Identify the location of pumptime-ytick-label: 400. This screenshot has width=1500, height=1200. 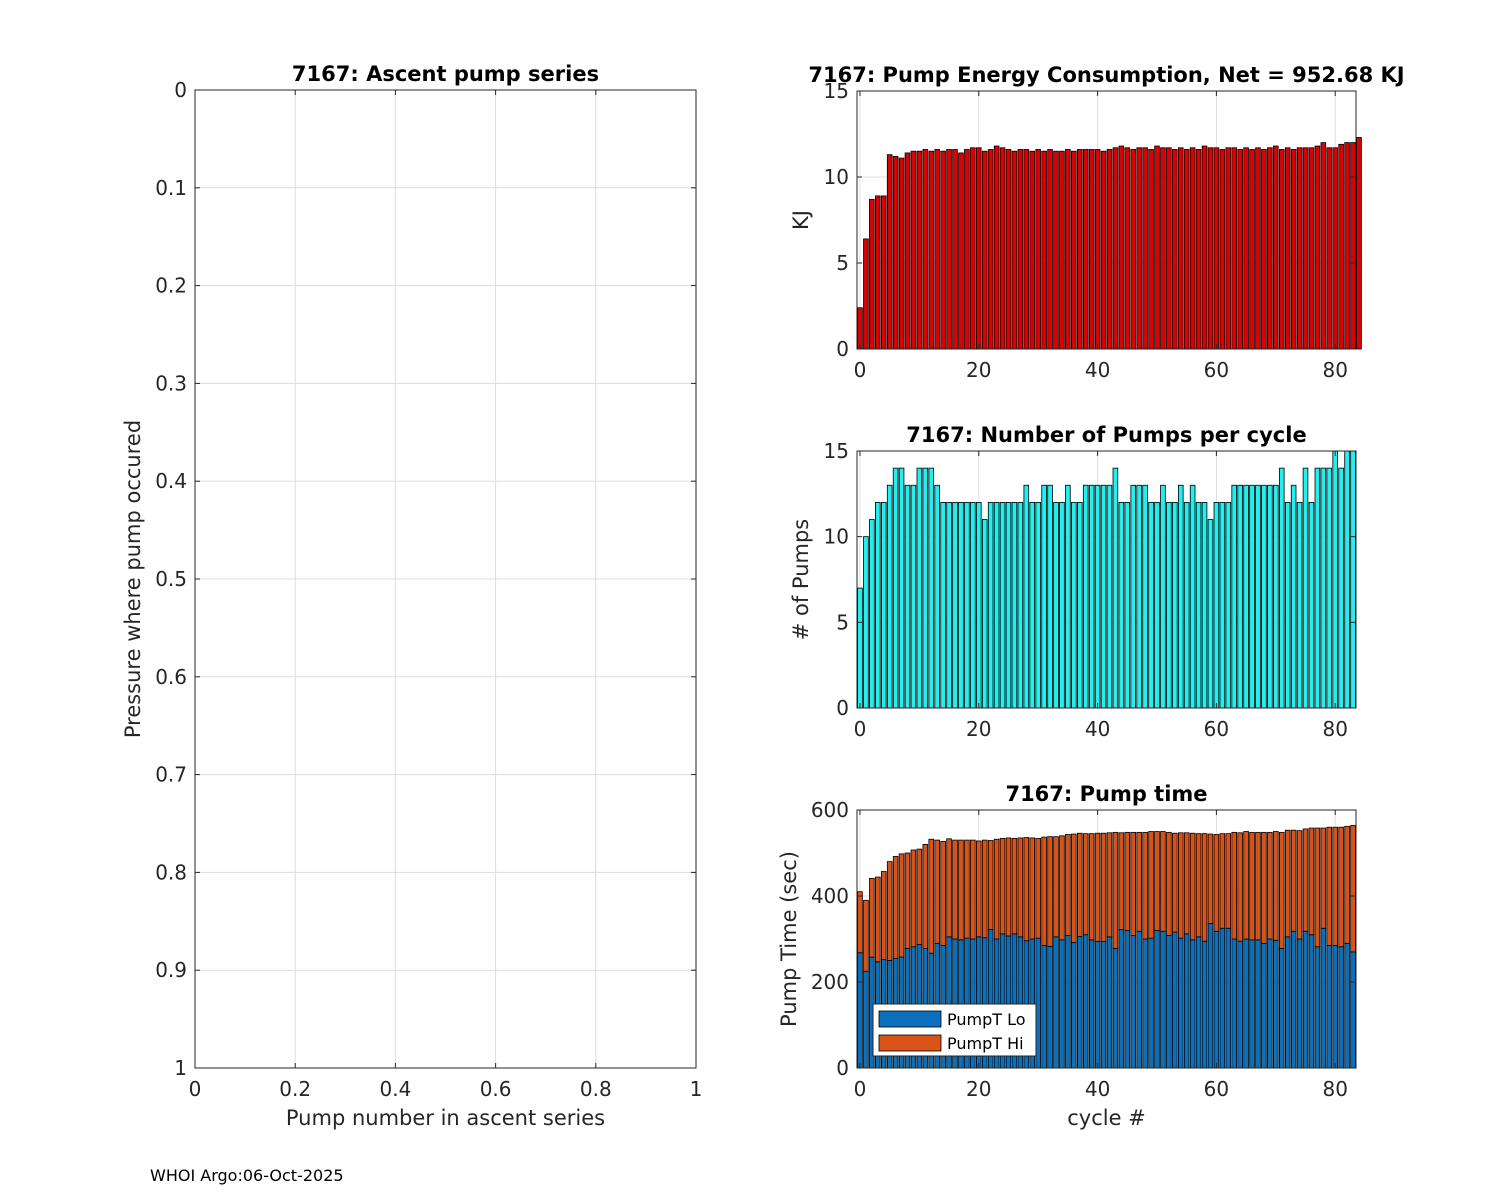
(830, 896).